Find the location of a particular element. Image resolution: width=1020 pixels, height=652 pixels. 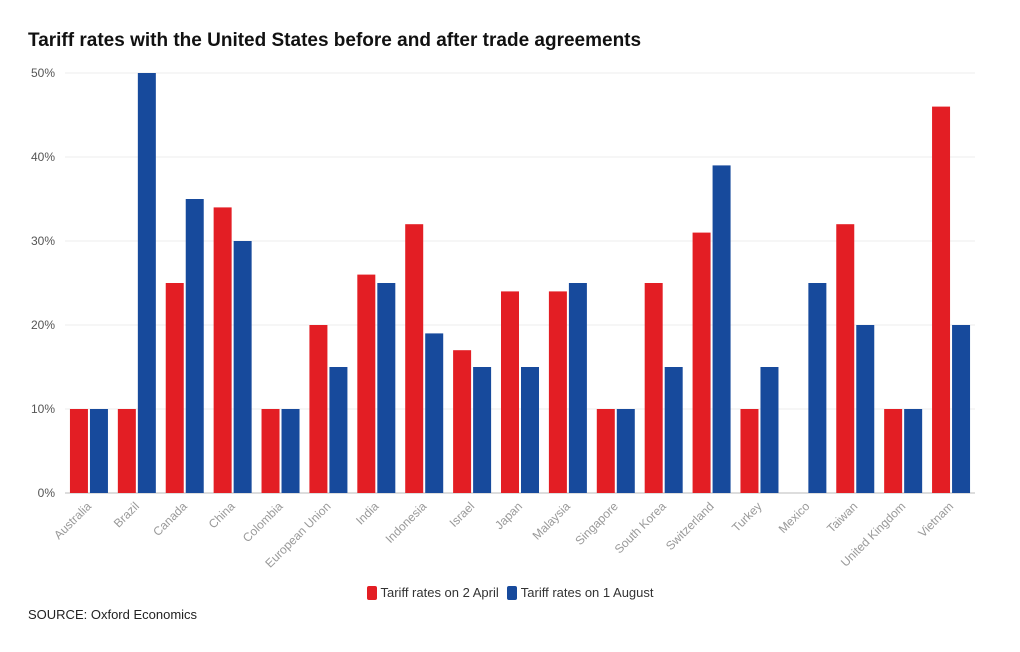

legend-label-april: Tariff rates on 2 April is located at coordinates (439, 592).